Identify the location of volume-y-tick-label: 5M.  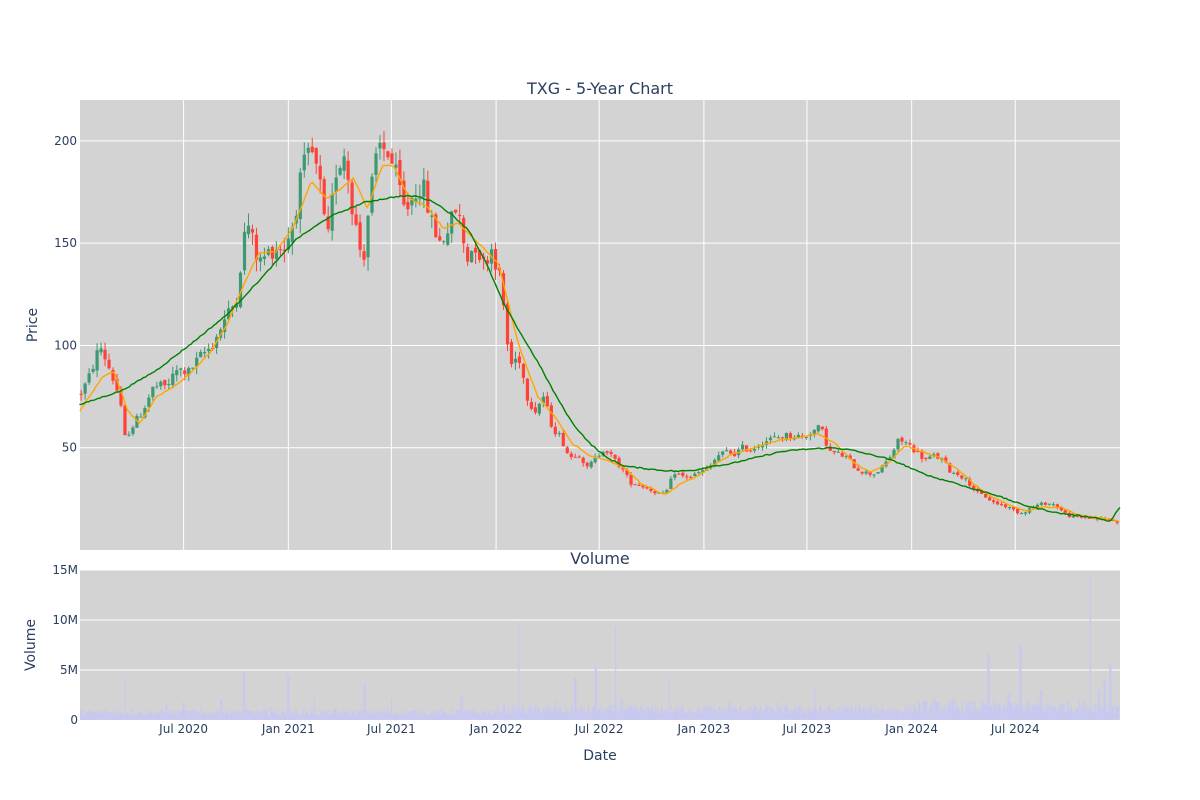
(69, 670).